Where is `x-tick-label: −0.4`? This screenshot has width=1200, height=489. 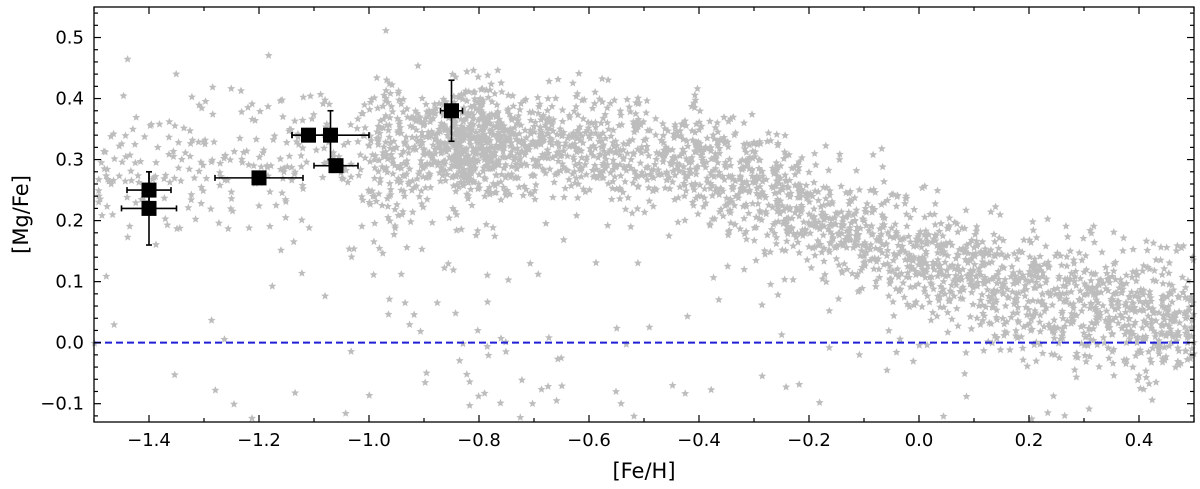
x-tick-label: −0.4 is located at coordinates (699, 440).